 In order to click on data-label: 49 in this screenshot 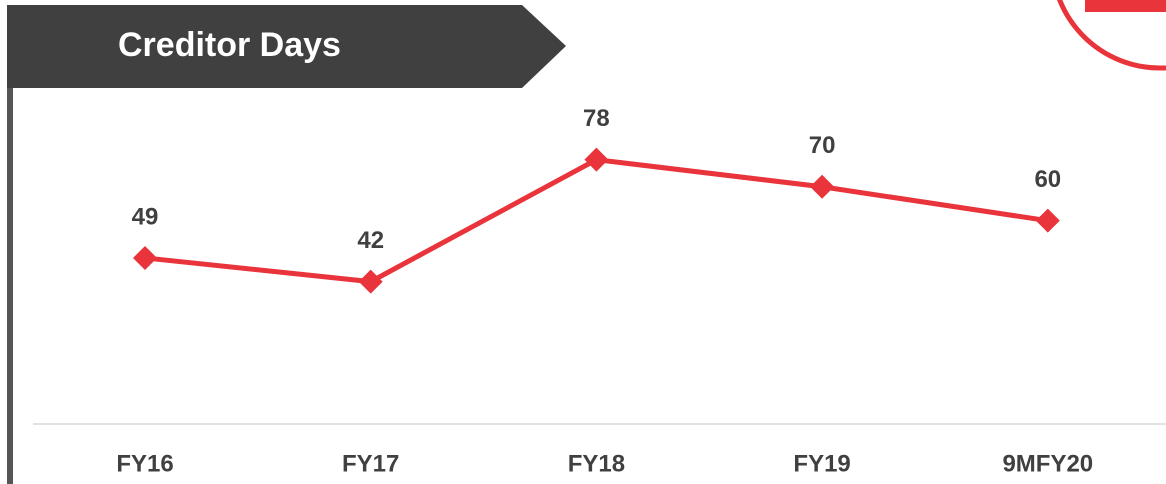, I will do `click(145, 216)`.